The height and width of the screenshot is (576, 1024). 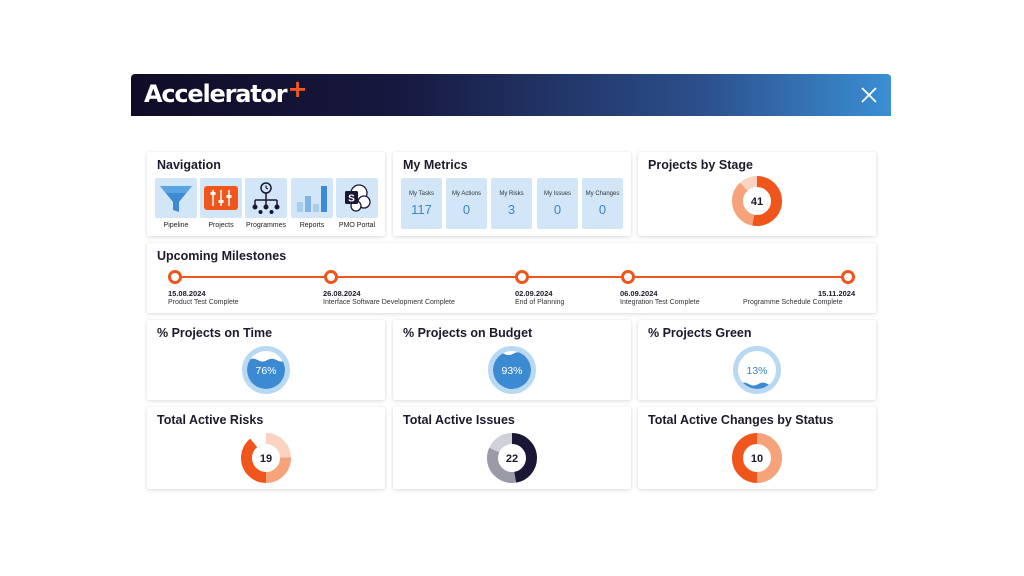 I want to click on milestone-date: 26.08.2024, so click(x=342, y=293).